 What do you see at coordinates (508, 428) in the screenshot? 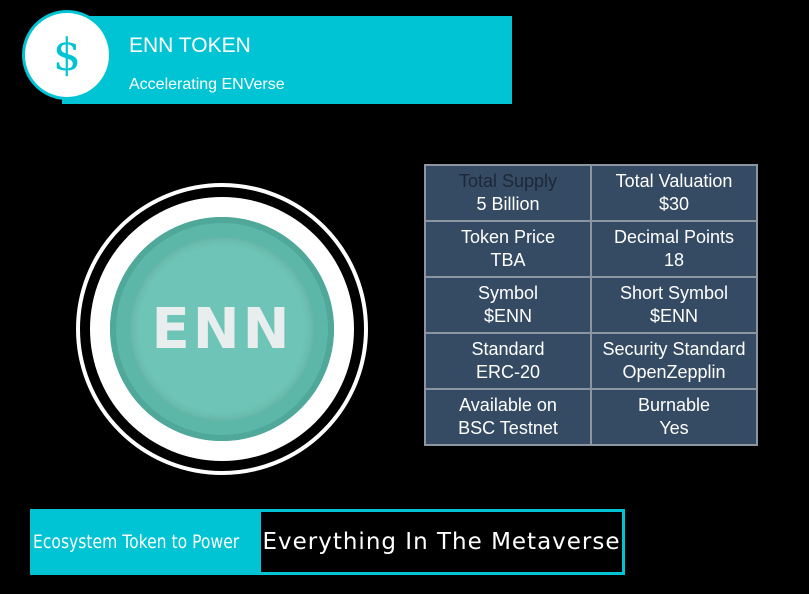
I see `cell-value: BSC Testnet` at bounding box center [508, 428].